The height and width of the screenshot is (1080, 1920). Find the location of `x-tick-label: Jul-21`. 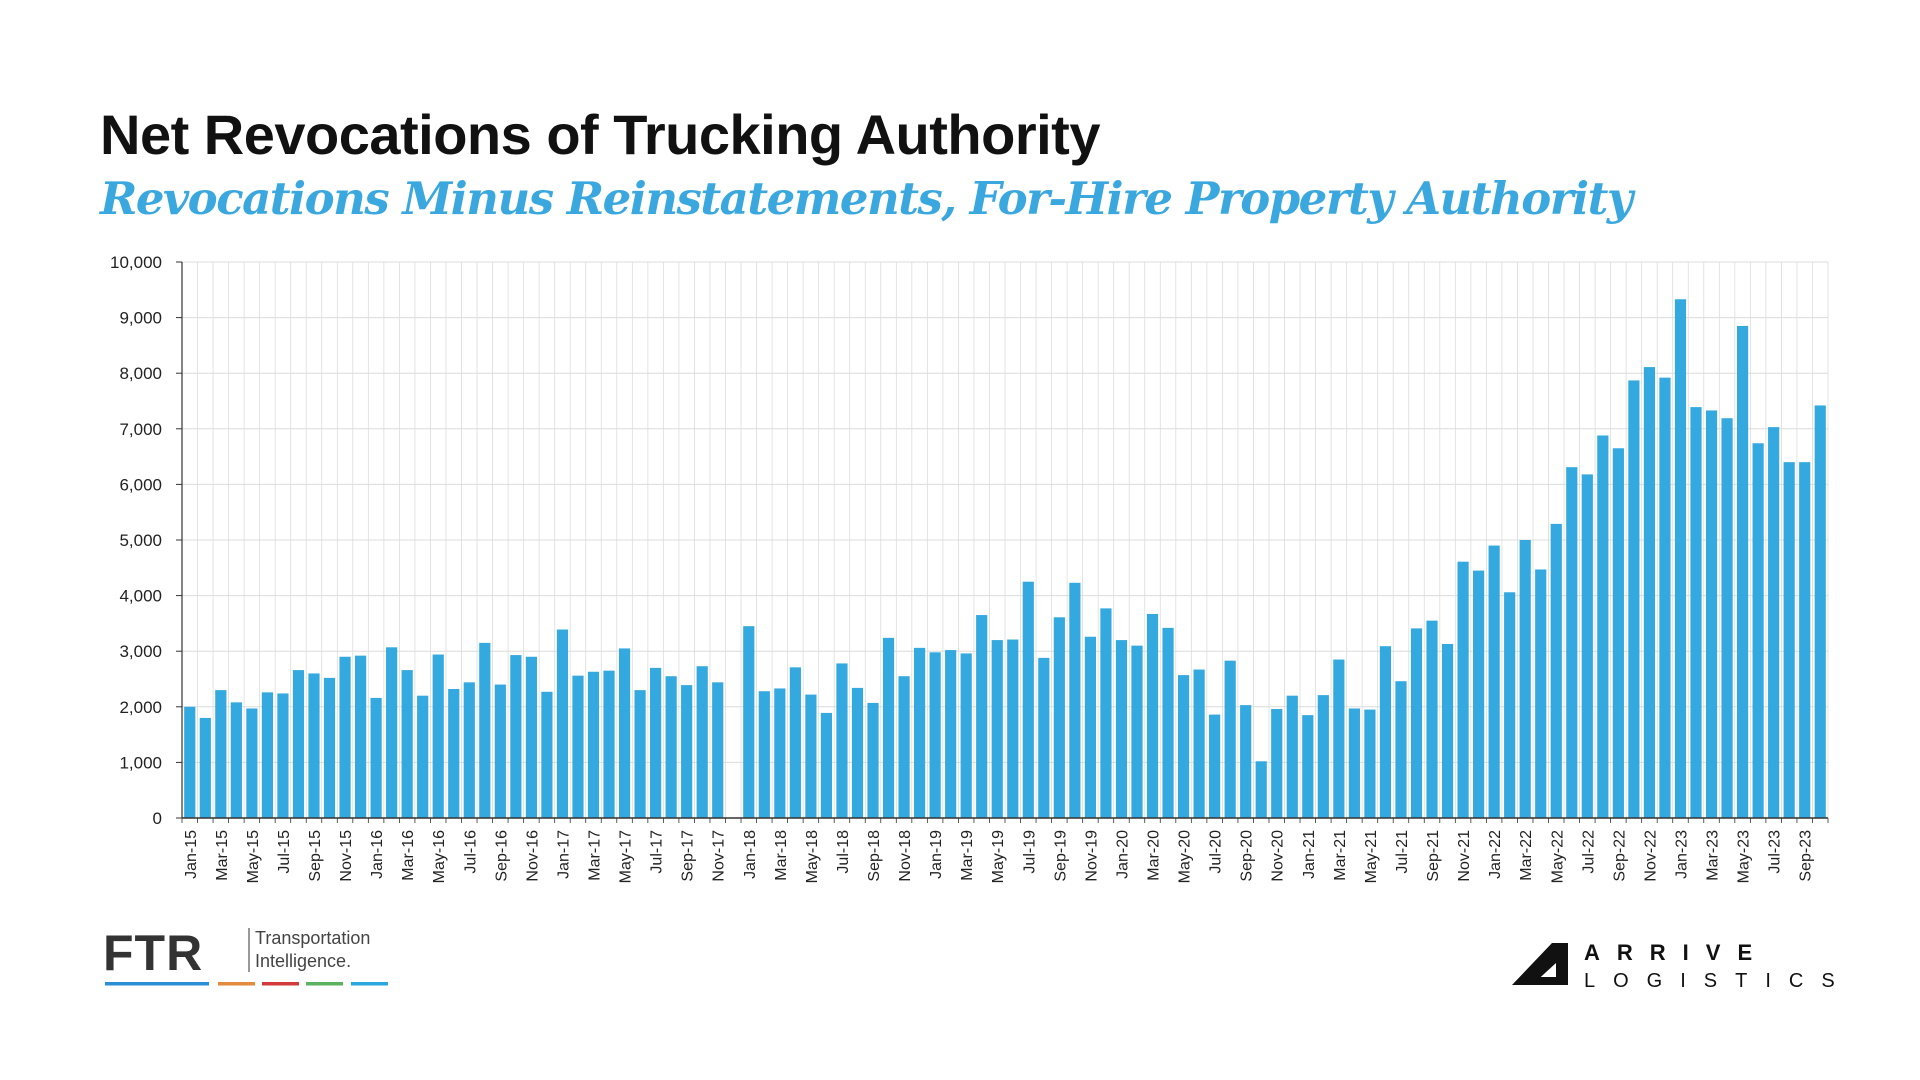

x-tick-label: Jul-21 is located at coordinates (1402, 852).